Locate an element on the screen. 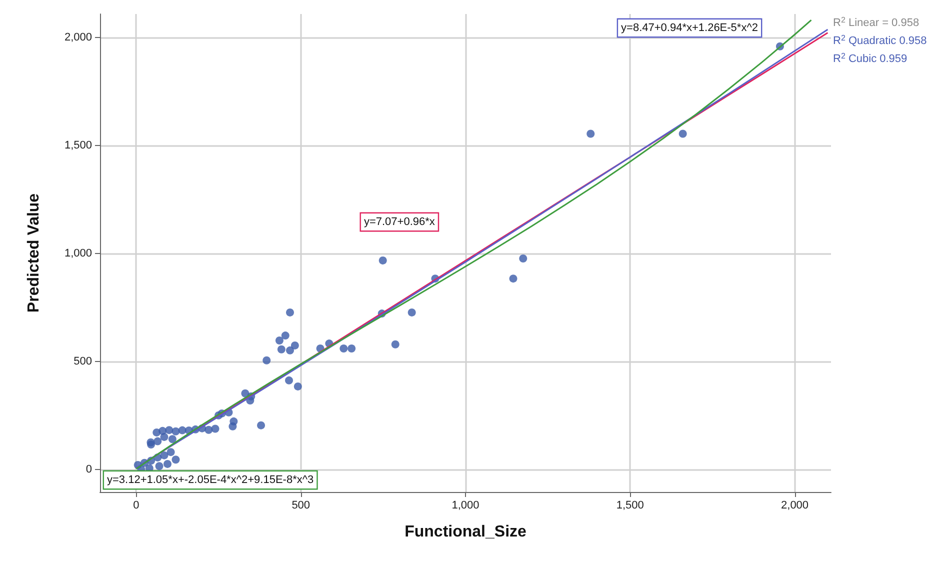  annotation: y=7.07+0.96*x is located at coordinates (400, 222).